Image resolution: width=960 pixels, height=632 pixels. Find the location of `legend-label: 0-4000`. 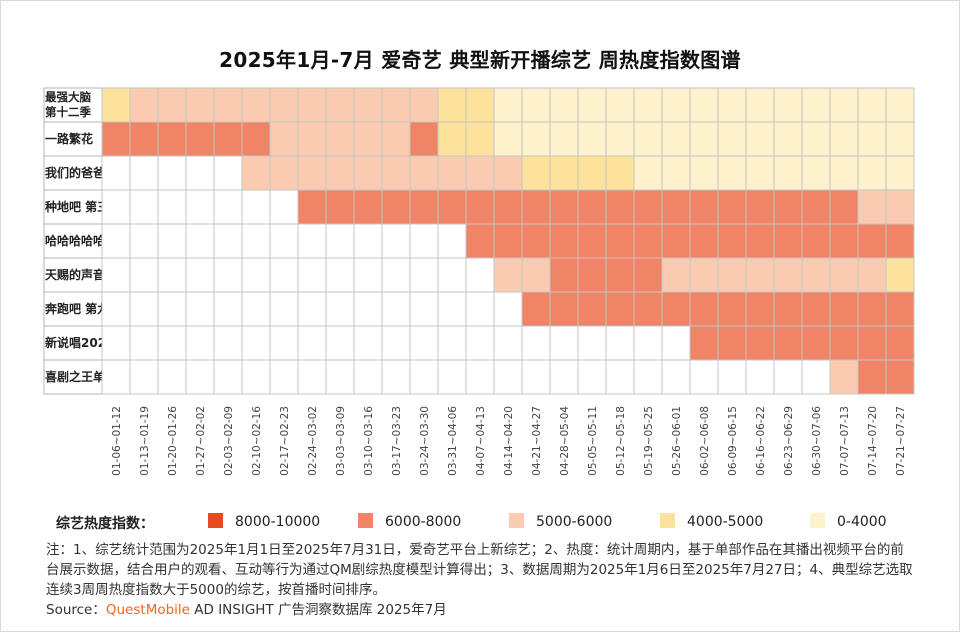

legend-label: 0-4000 is located at coordinates (862, 522).